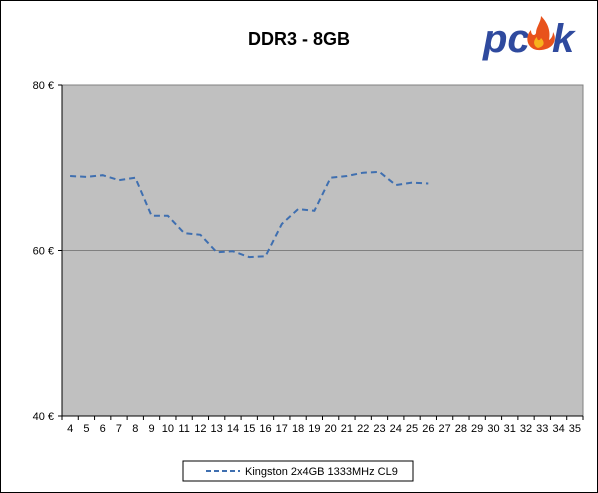  What do you see at coordinates (363, 429) in the screenshot?
I see `x-tick-label: 22` at bounding box center [363, 429].